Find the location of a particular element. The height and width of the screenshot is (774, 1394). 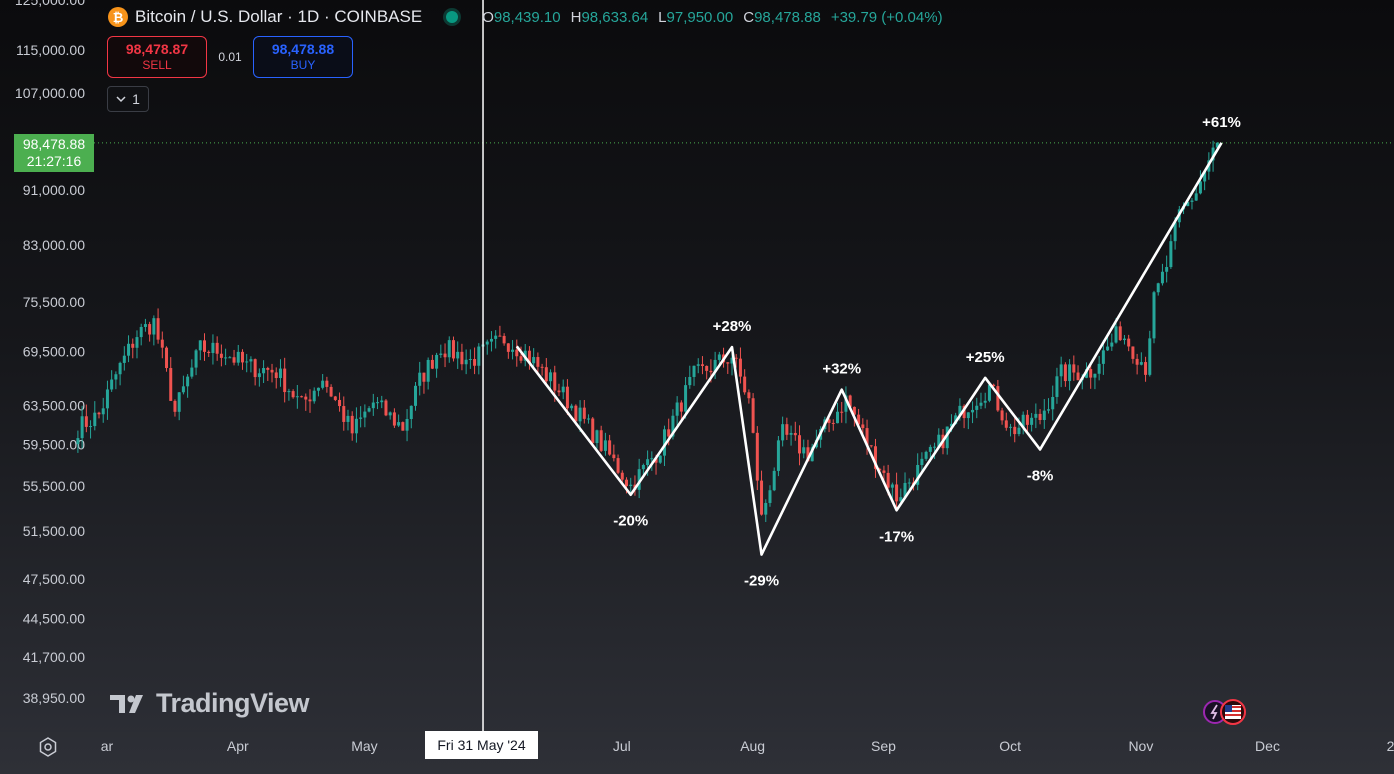

x-tick-label: Apr is located at coordinates (238, 746).